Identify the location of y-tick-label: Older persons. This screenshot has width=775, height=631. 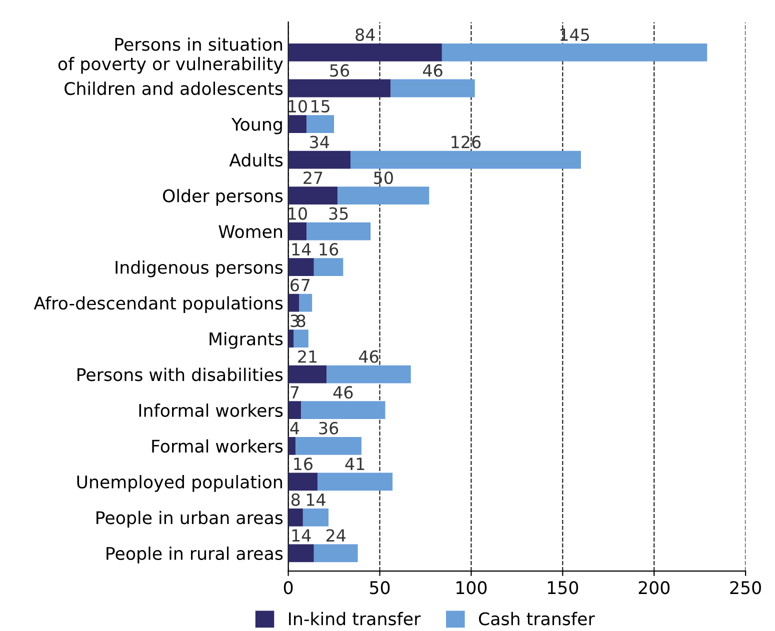
(223, 197).